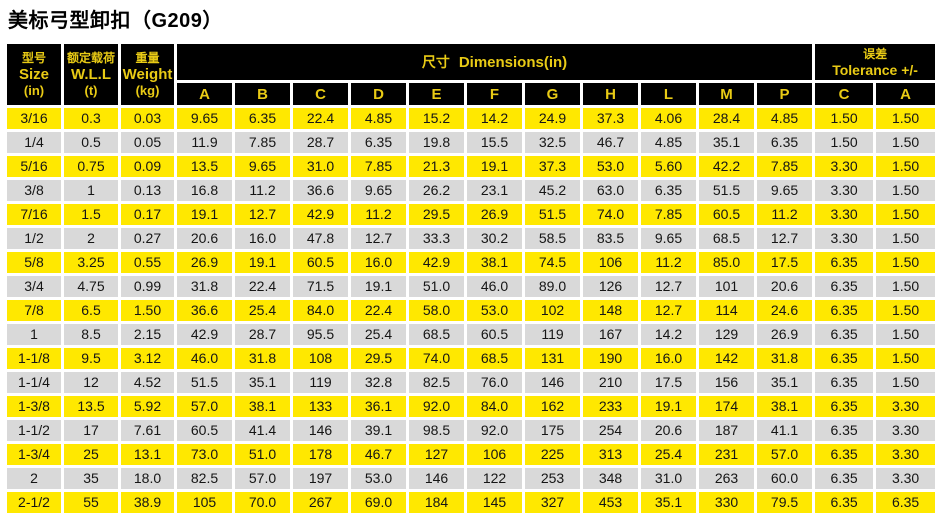  I want to click on dimensions-header-en: Dimensions(in), so click(513, 62).